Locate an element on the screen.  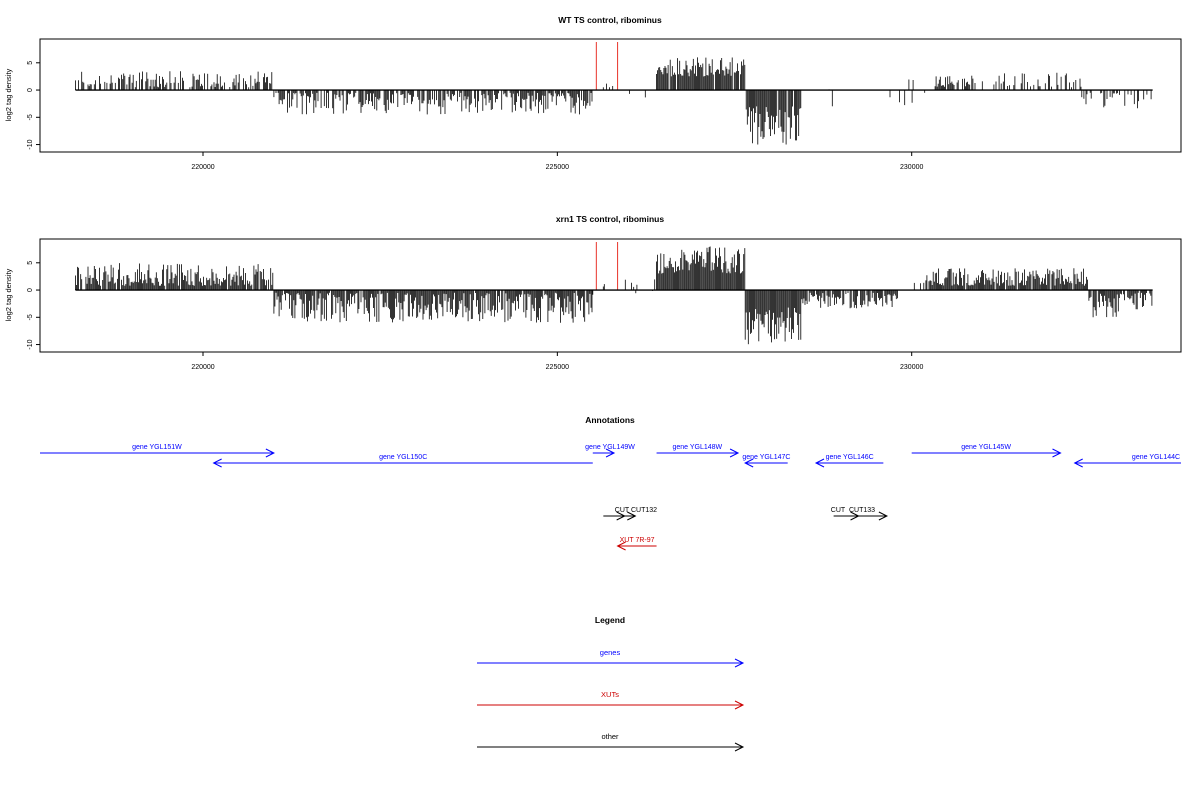
wt-y-axis: 5 0 -5 -10 is located at coordinates (33, 105).